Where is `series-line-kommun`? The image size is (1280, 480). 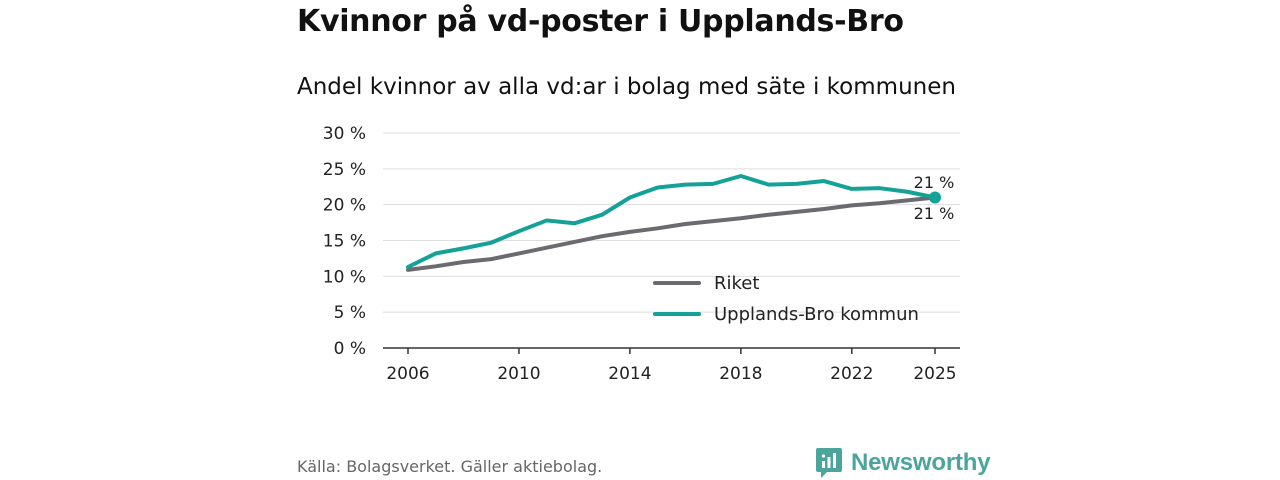
series-line-kommun is located at coordinates (671, 222).